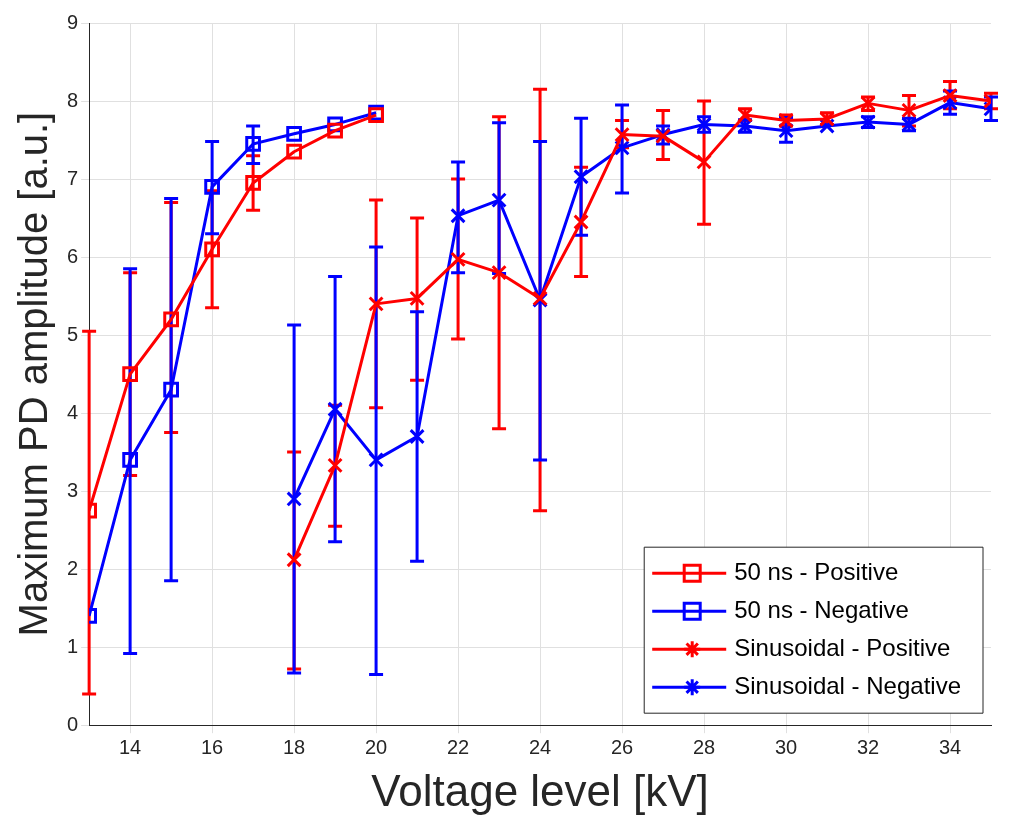  I want to click on y-tick-label: 3, so click(73, 489).